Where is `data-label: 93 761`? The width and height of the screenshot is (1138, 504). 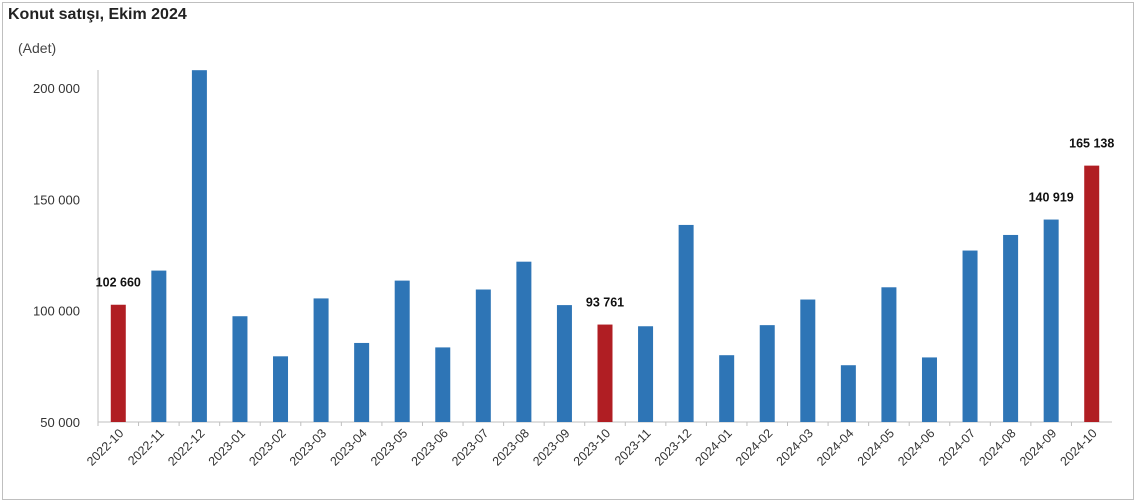 data-label: 93 761 is located at coordinates (605, 303).